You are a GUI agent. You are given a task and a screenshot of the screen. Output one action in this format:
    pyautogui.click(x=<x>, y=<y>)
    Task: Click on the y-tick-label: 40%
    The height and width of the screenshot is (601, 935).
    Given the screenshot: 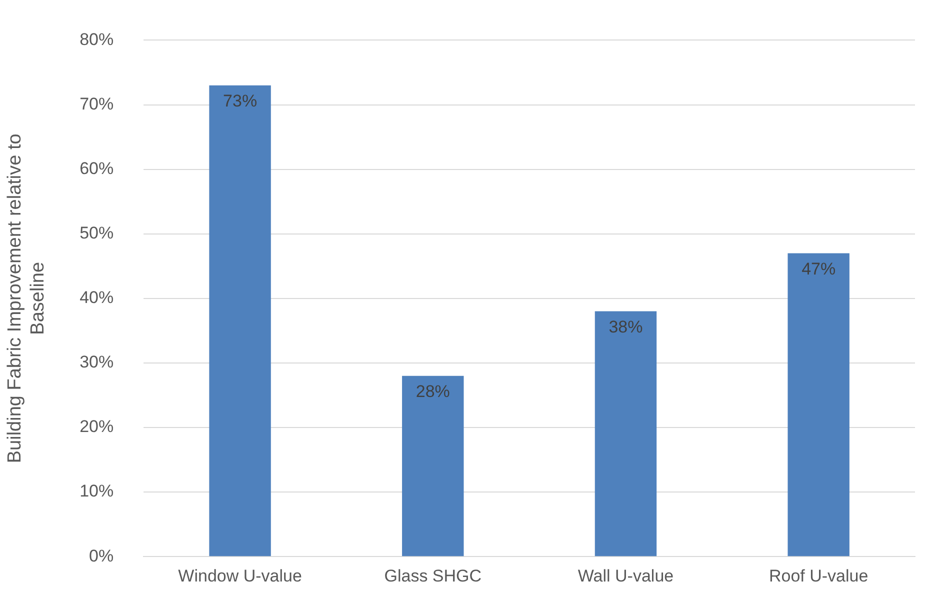 What is the action you would take?
    pyautogui.click(x=97, y=298)
    